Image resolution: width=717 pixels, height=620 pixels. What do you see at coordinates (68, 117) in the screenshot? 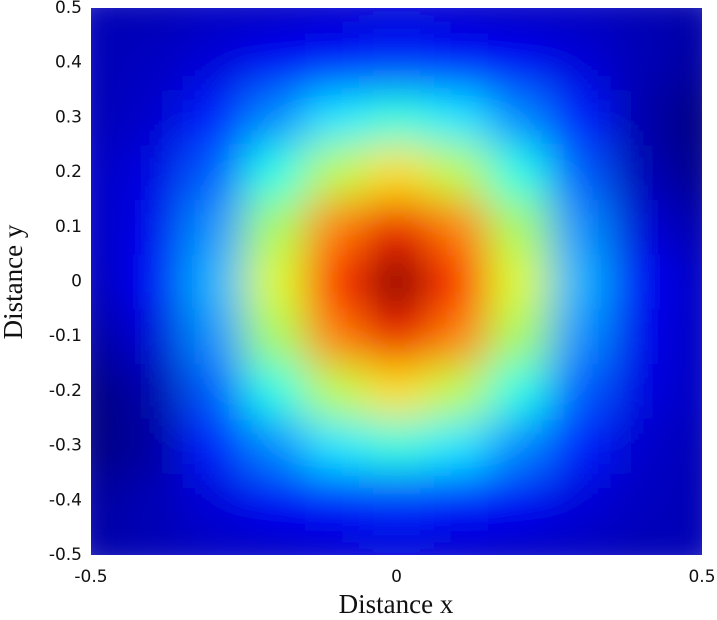
I see `y-tick-label: 0.3` at bounding box center [68, 117].